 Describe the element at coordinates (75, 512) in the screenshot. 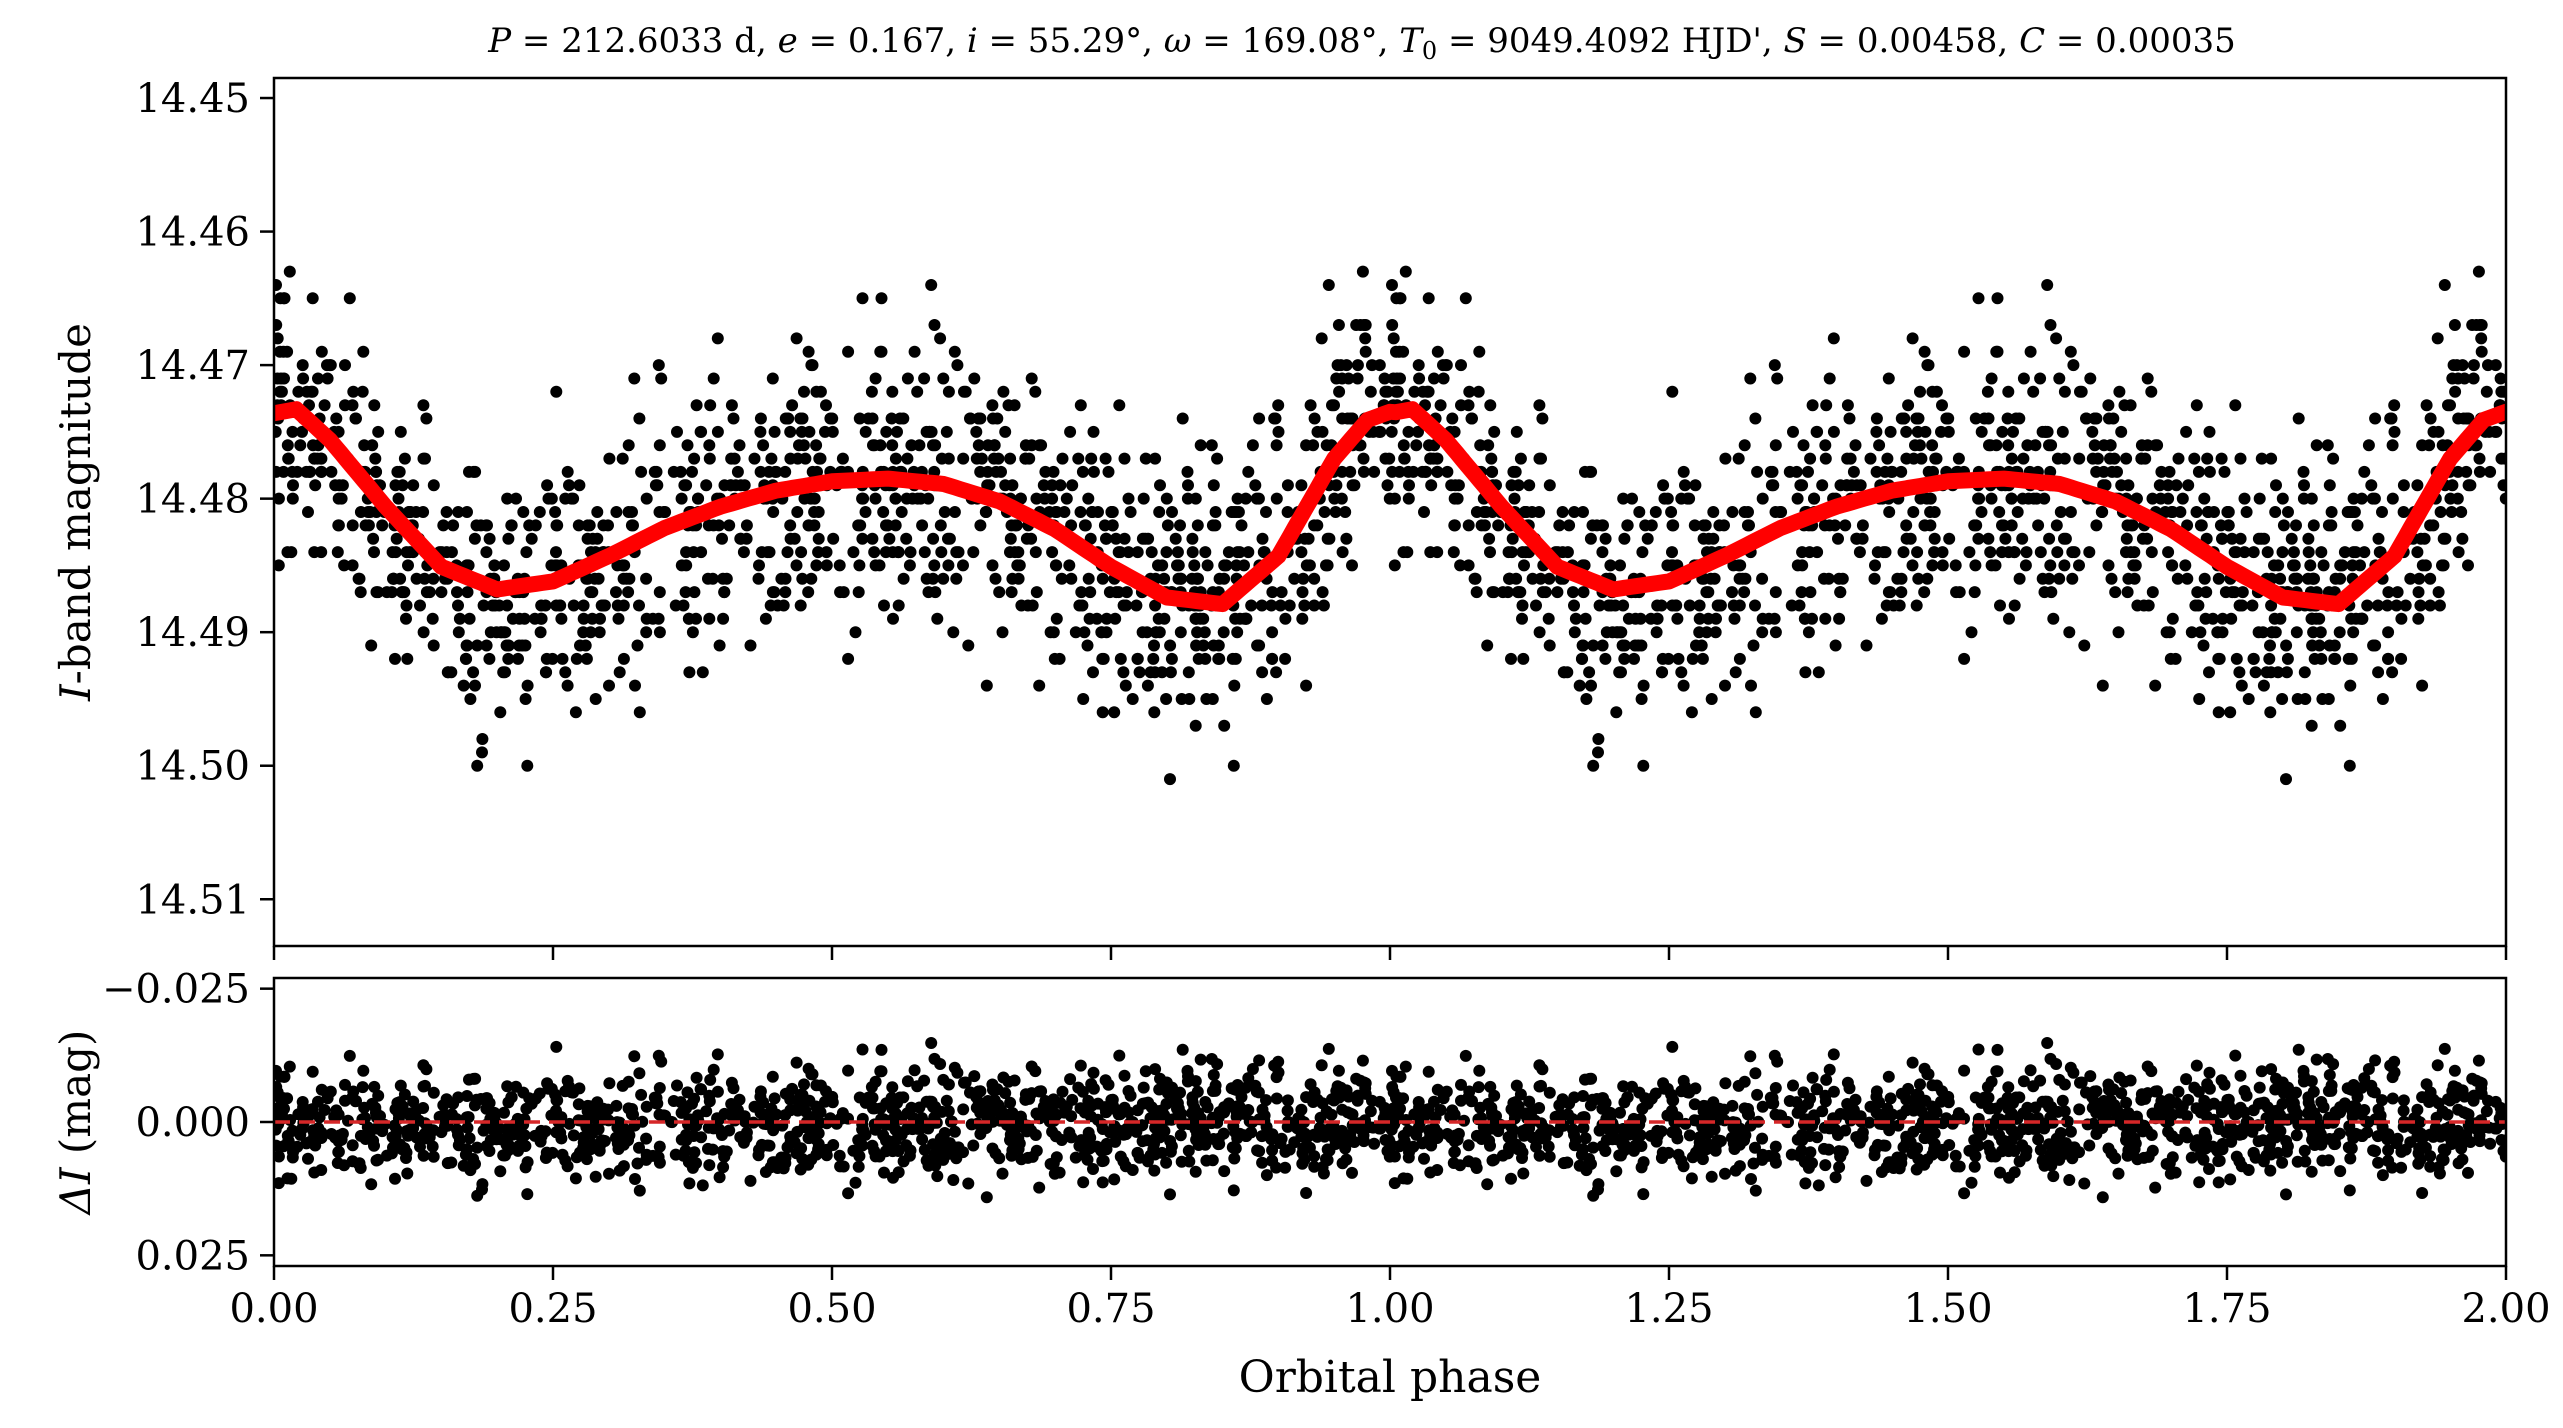

I see `top-y-axis-label: I-band magnitude` at that location.